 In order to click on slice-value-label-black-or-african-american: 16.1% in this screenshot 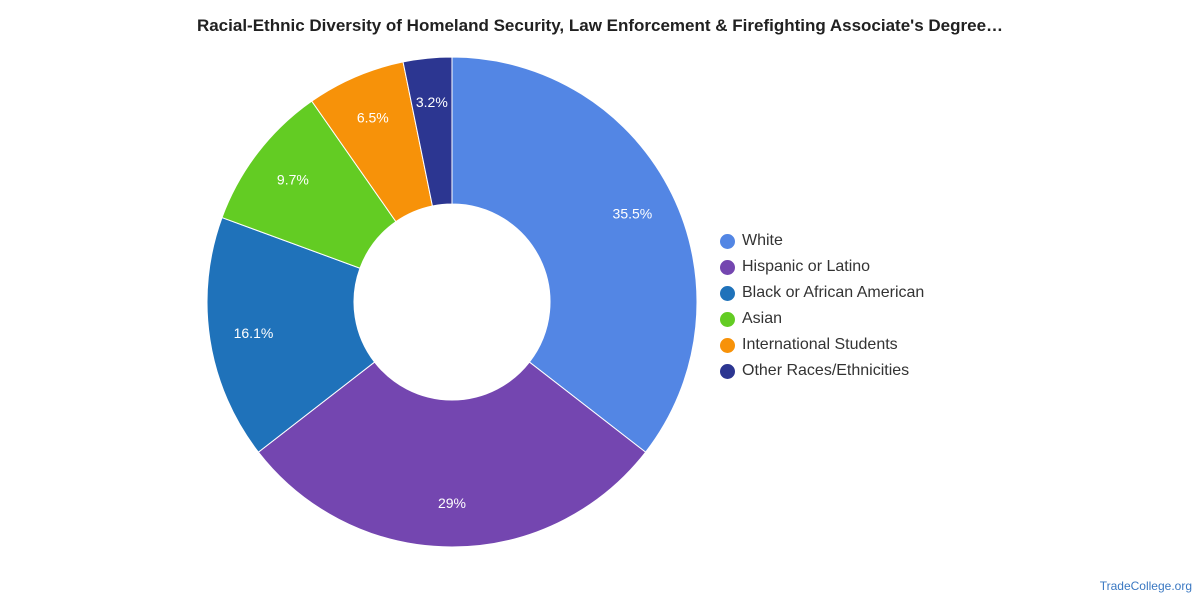, I will do `click(254, 333)`.